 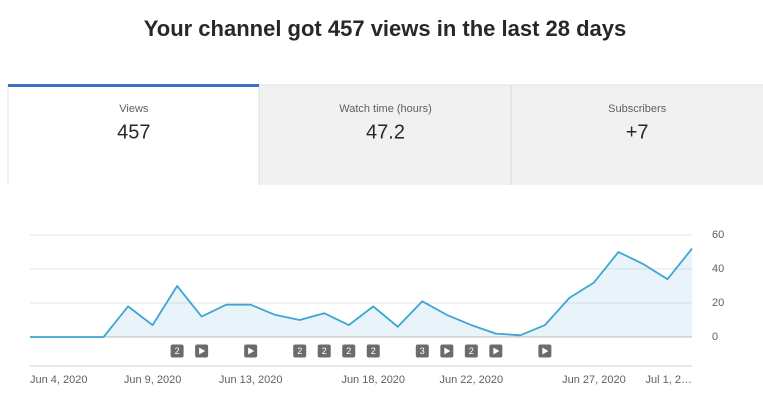 I want to click on metric-tab: Subscribers +7, so click(x=637, y=123).